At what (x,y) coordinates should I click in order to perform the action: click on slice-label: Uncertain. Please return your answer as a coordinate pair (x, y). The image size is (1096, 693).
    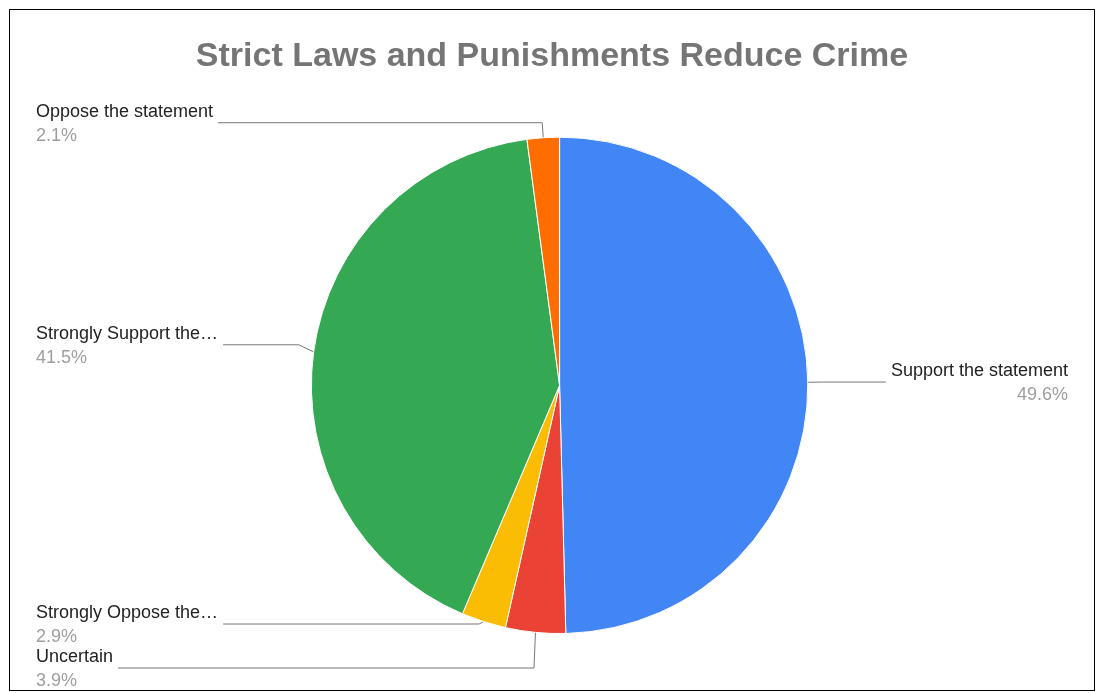
    Looking at the image, I should click on (75, 656).